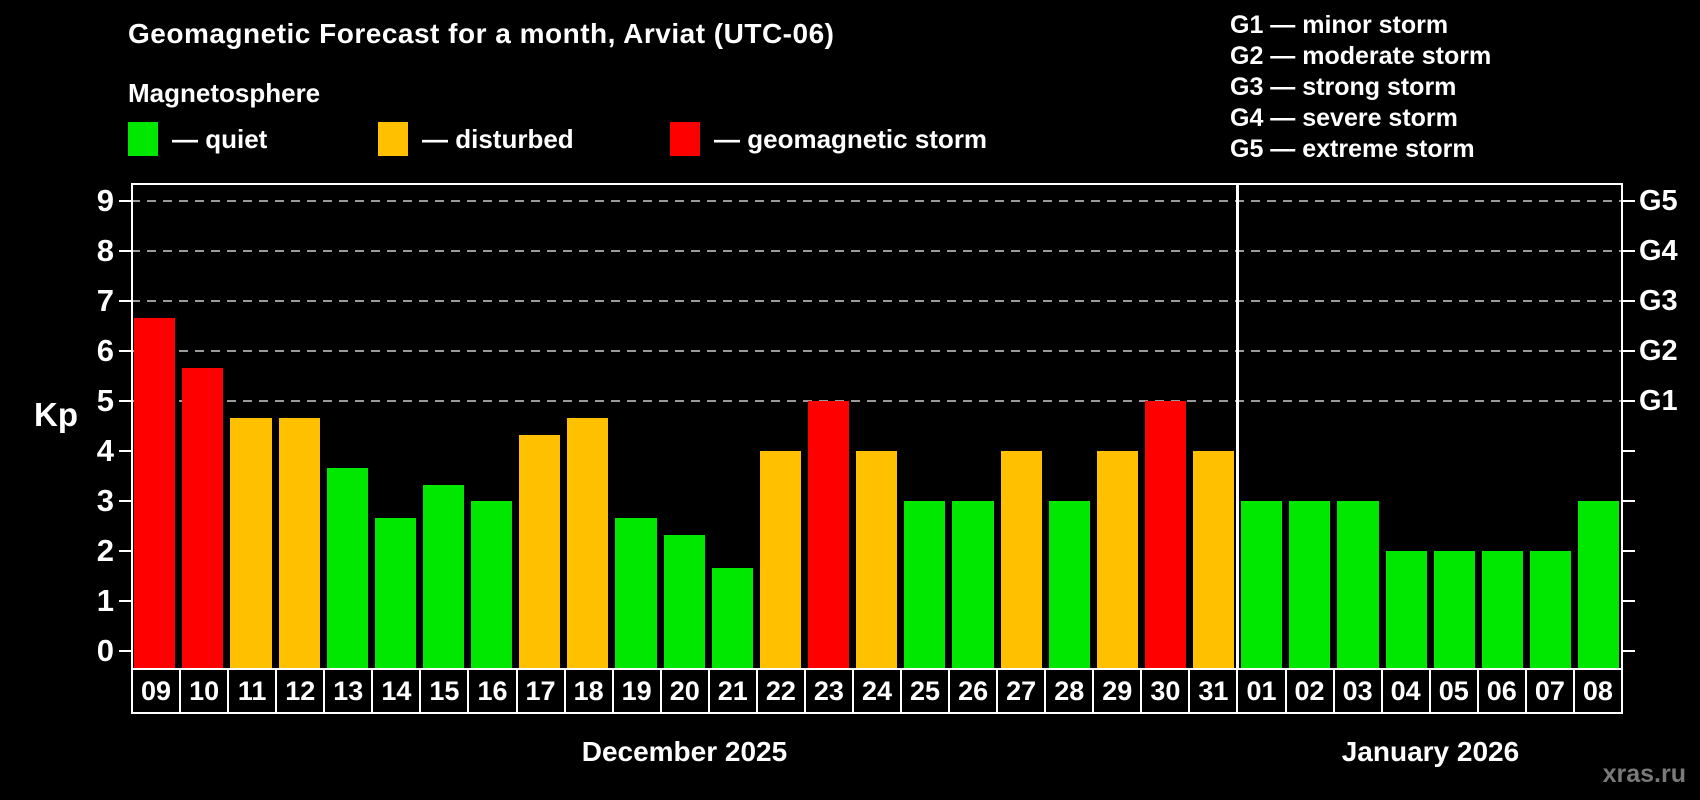  Describe the element at coordinates (1599, 584) in the screenshot. I see `bar-day-08-quiet` at that location.